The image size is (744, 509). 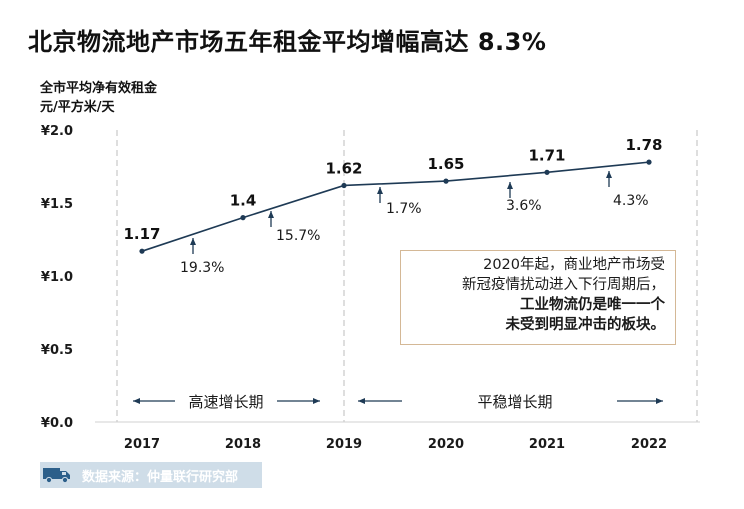 What do you see at coordinates (514, 402) in the screenshot?
I see `phase-label: 平稳增长期` at bounding box center [514, 402].